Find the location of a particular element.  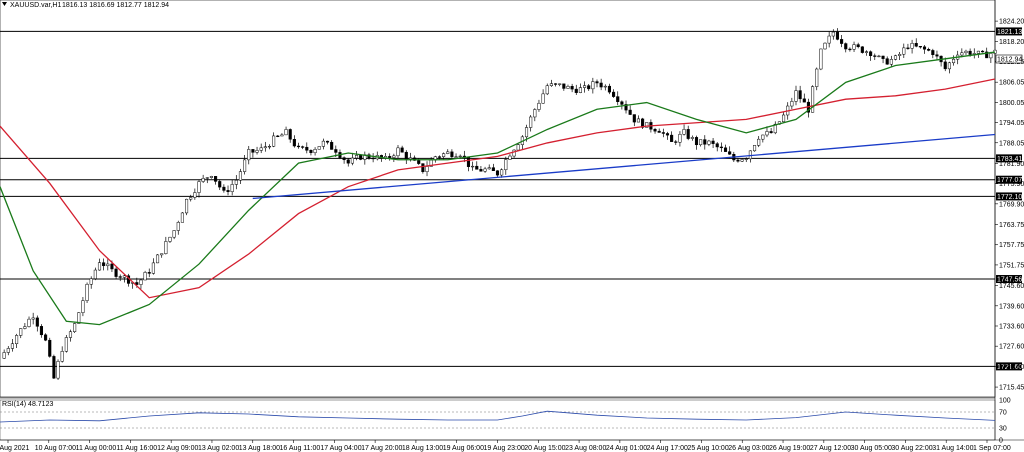

price-tick-label: 1763.75 is located at coordinates (1011, 225).